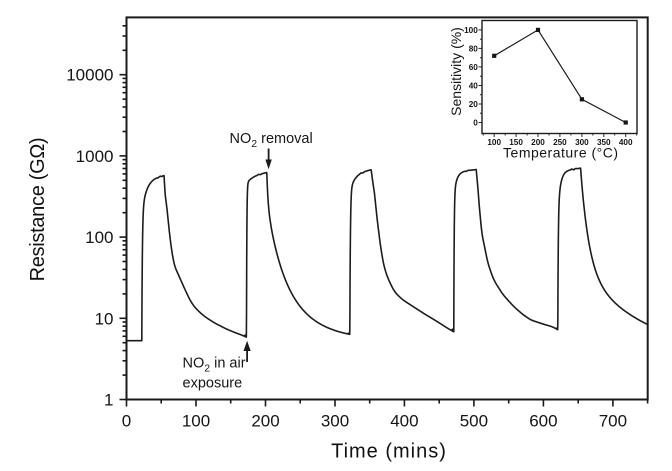 The height and width of the screenshot is (471, 672). I want to click on svg-text: Sensitivity (%), so click(456, 71).